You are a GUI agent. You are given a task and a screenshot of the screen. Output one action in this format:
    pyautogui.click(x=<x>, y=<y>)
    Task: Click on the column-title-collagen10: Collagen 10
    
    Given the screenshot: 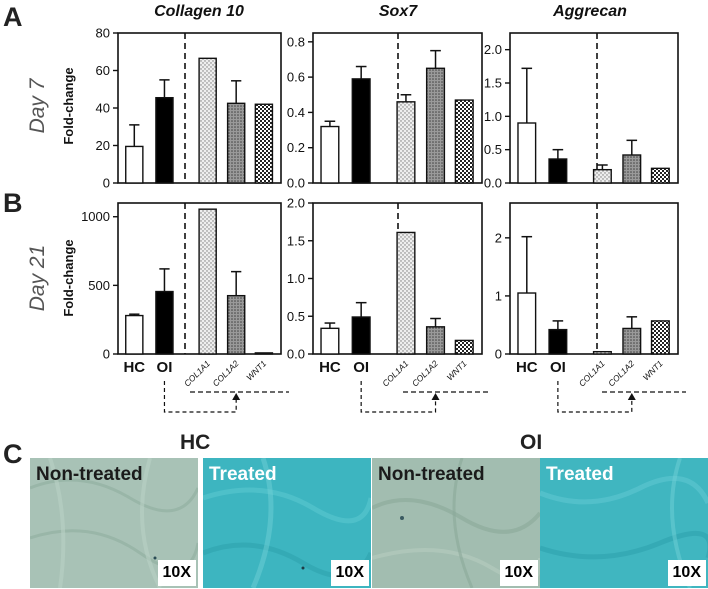 What is the action you would take?
    pyautogui.click(x=199, y=11)
    